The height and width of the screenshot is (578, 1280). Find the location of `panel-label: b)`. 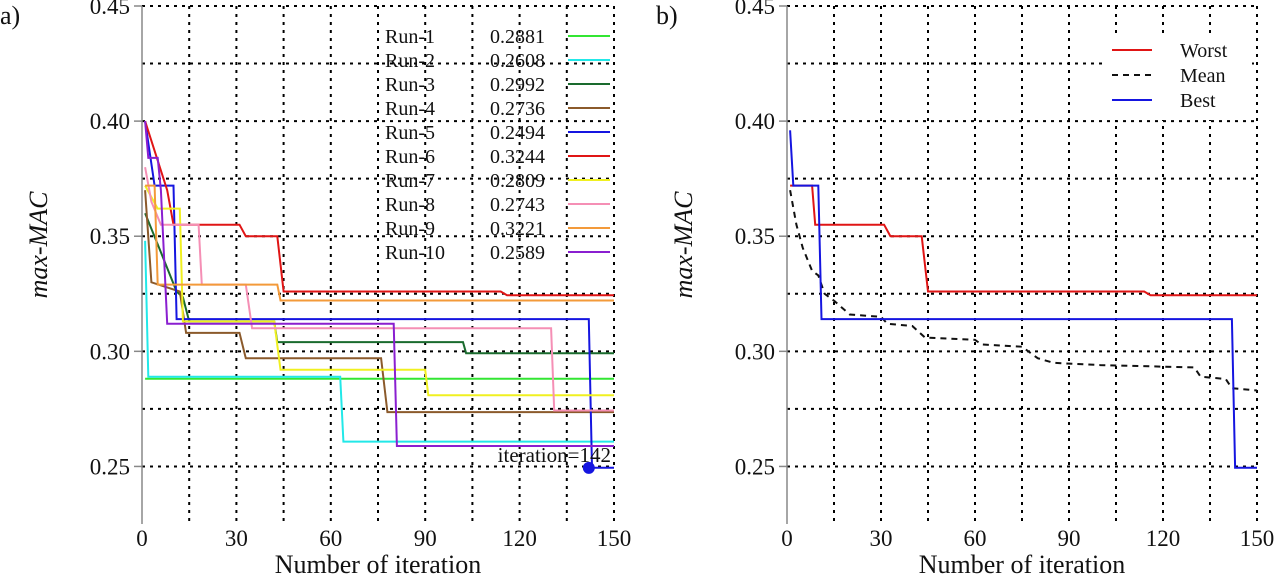

panel-label: b) is located at coordinates (667, 15).